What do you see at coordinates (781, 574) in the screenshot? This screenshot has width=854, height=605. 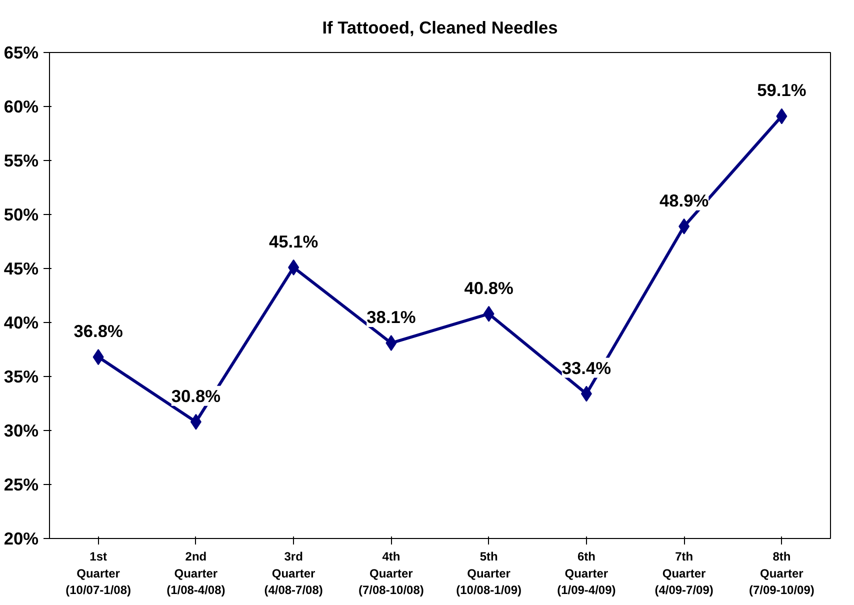 I see `x-tick-label: 8th Quarter (7/09-10/09)` at bounding box center [781, 574].